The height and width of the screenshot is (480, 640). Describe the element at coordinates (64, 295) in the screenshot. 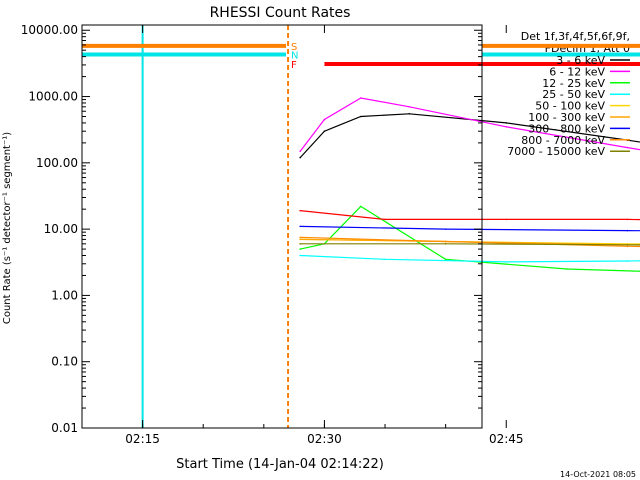

I see `y-tick-label: 1.00` at that location.